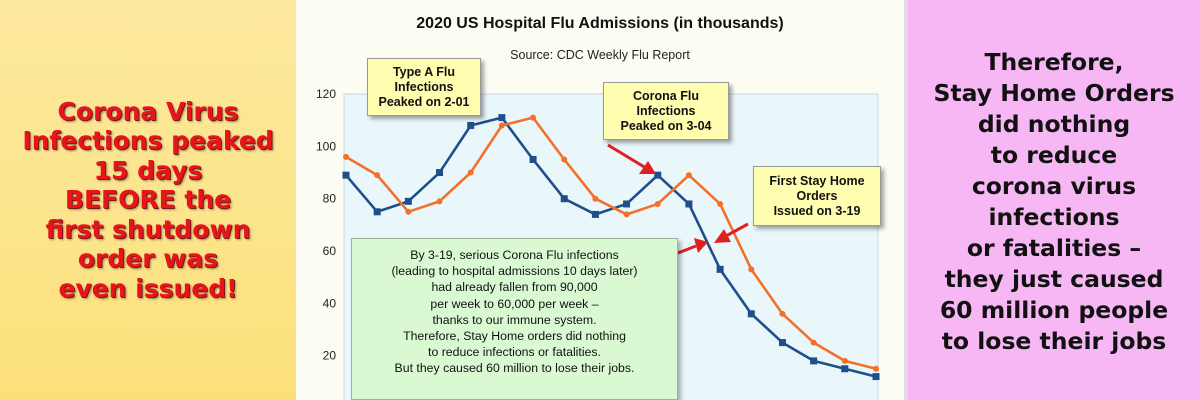 This screenshot has height=400, width=1200. Describe the element at coordinates (330, 303) in the screenshot. I see `y-tick-label: 40` at that location.